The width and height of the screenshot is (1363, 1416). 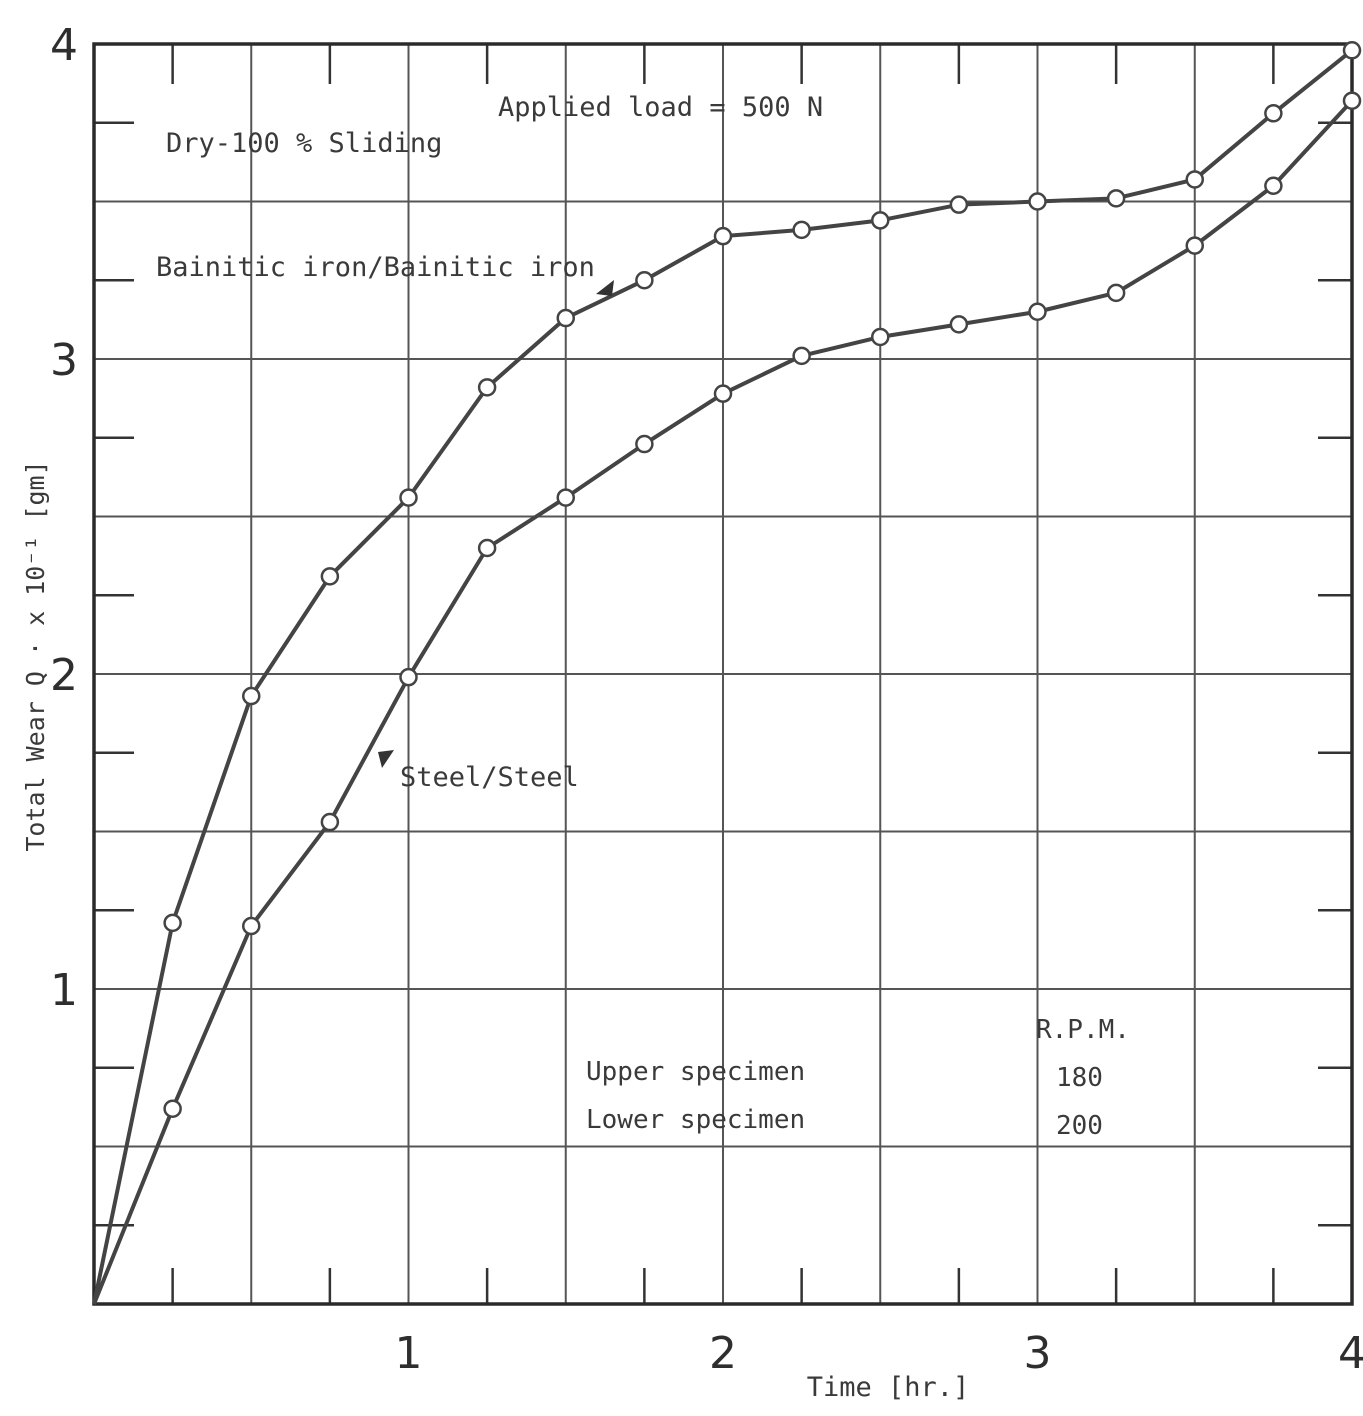 What do you see at coordinates (605, 288) in the screenshot?
I see `series-pointer-bainitic` at bounding box center [605, 288].